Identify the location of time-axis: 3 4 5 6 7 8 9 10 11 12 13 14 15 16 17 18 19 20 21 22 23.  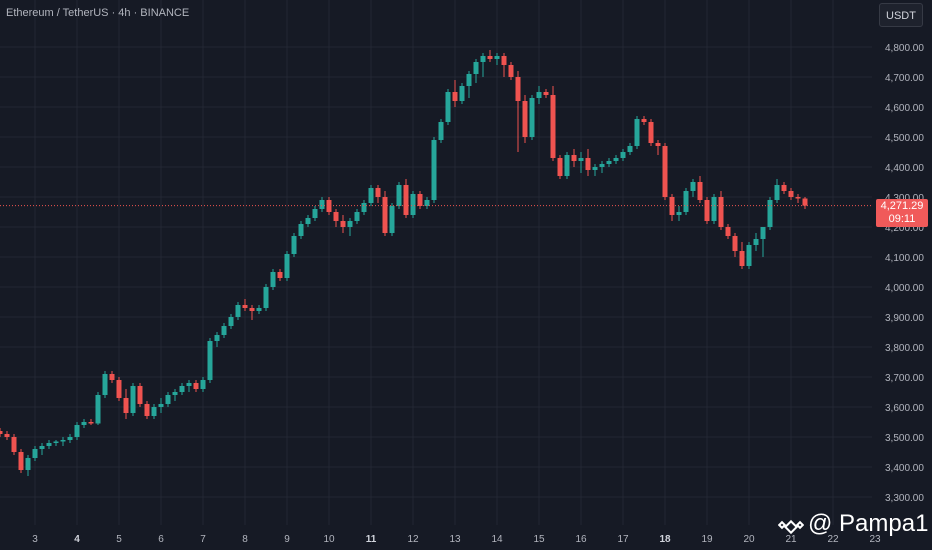
(456, 539).